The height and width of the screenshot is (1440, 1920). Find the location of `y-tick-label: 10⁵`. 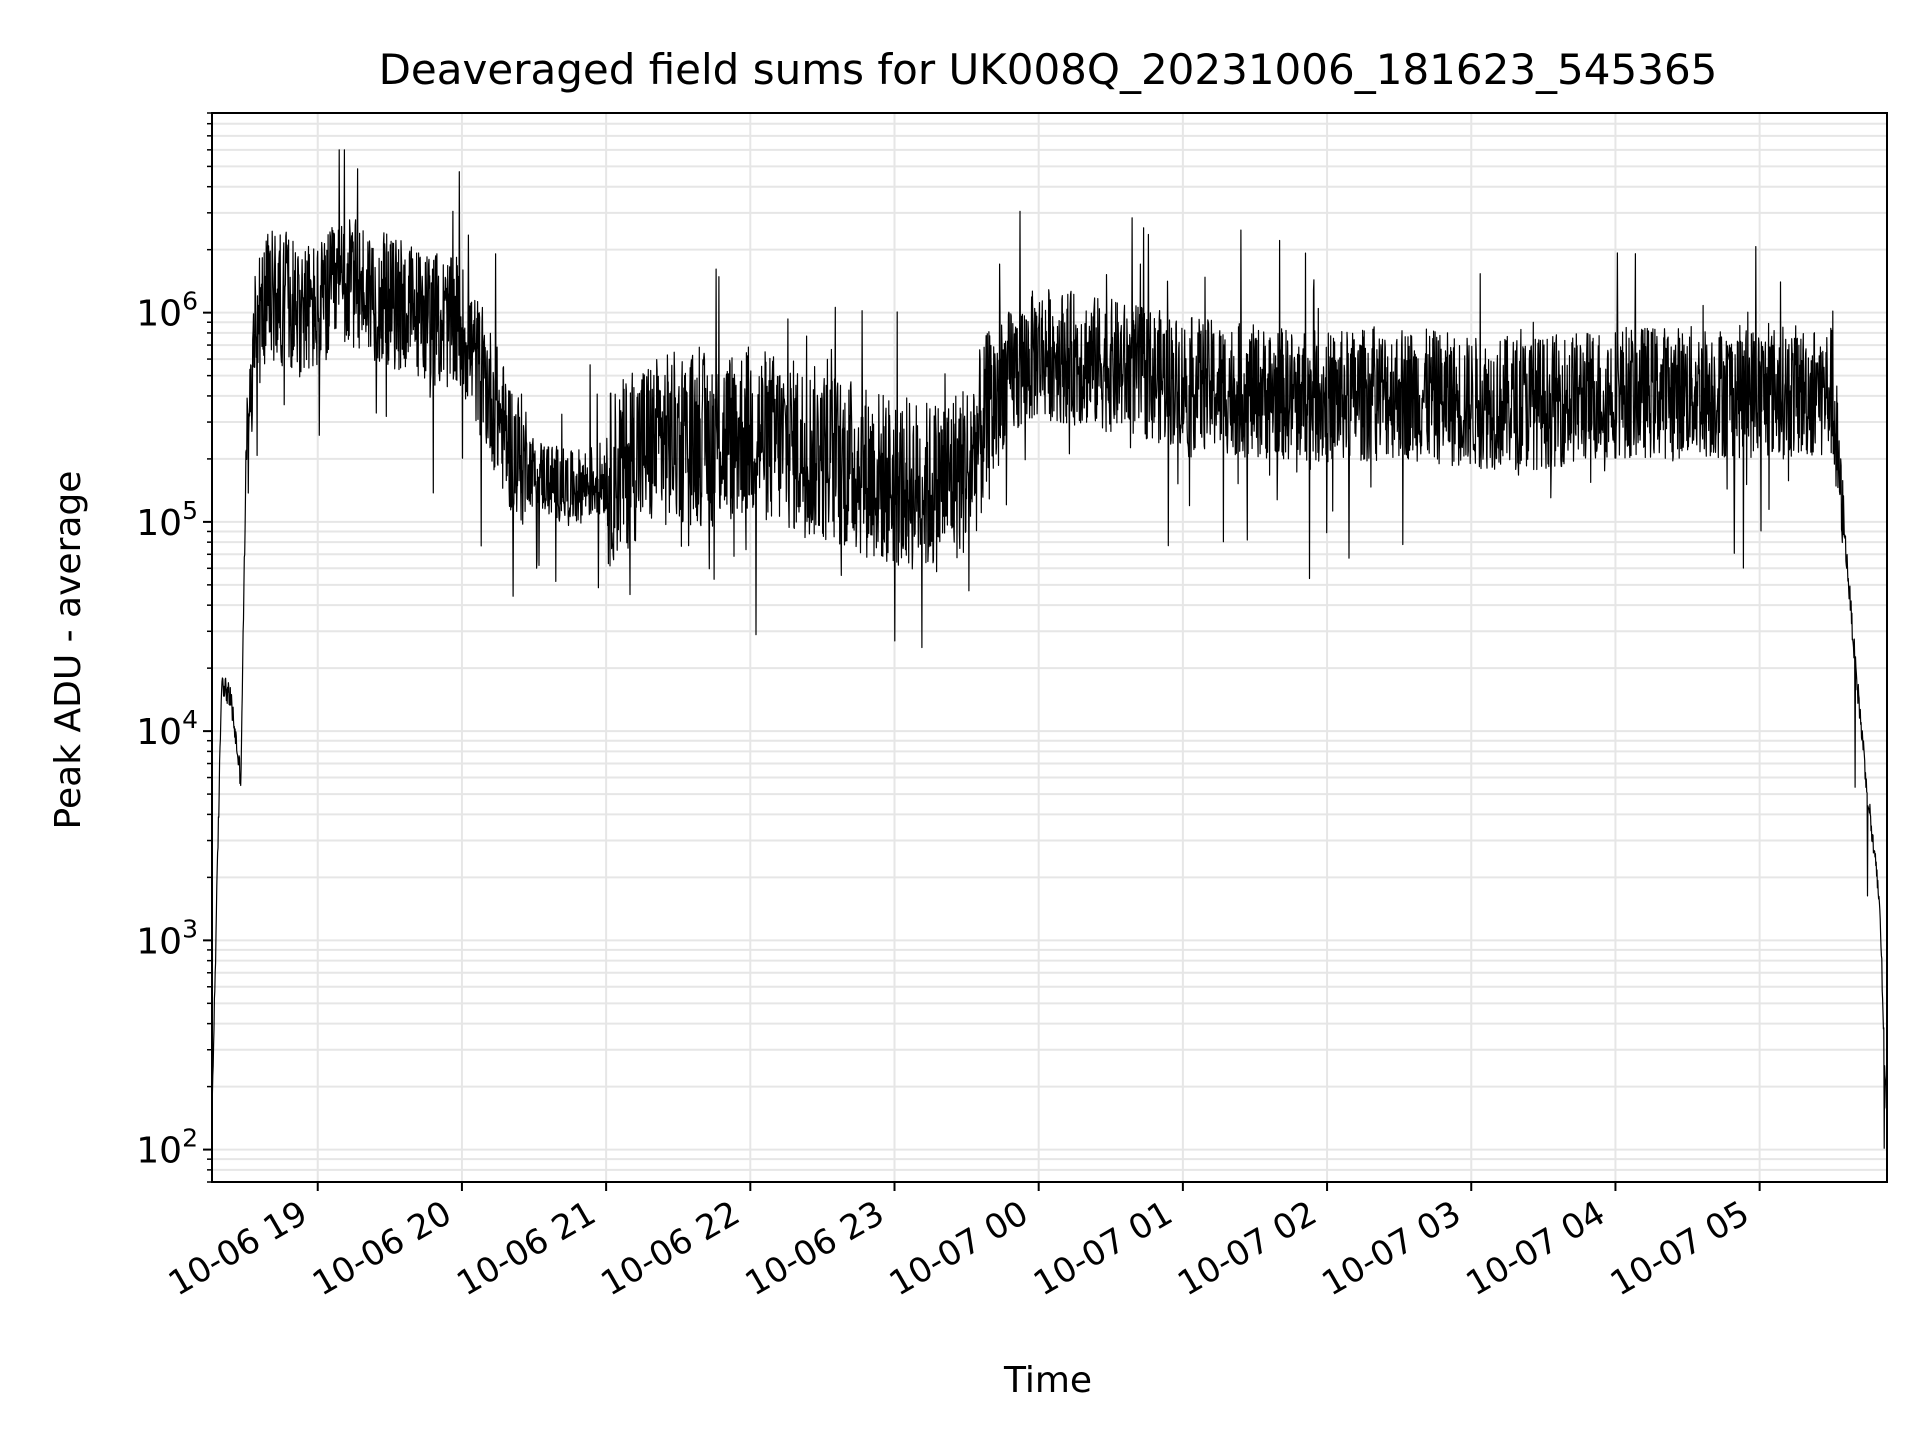

y-tick-label: 10⁵ is located at coordinates (167, 520).